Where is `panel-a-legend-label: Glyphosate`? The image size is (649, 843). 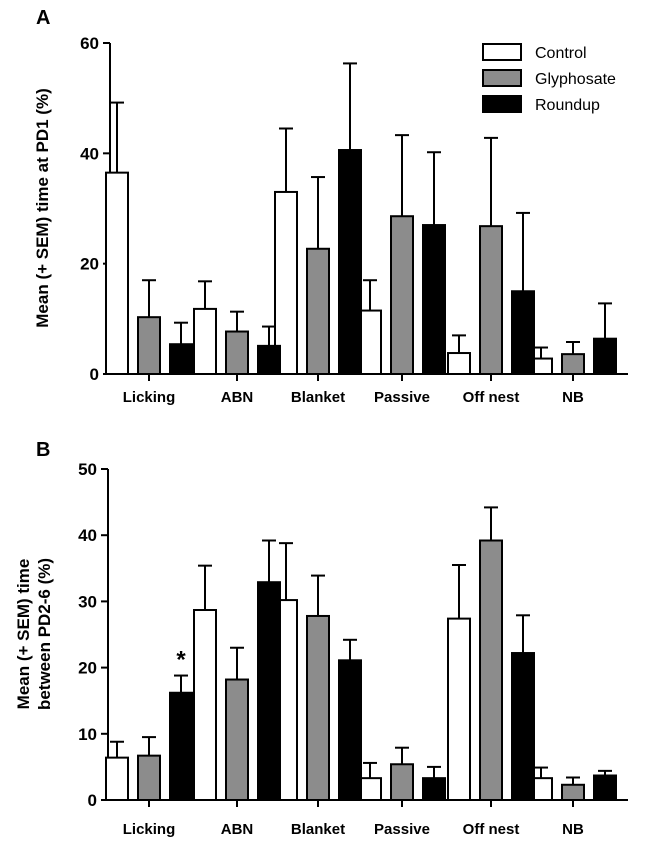
panel-a-legend-label: Glyphosate is located at coordinates (575, 79).